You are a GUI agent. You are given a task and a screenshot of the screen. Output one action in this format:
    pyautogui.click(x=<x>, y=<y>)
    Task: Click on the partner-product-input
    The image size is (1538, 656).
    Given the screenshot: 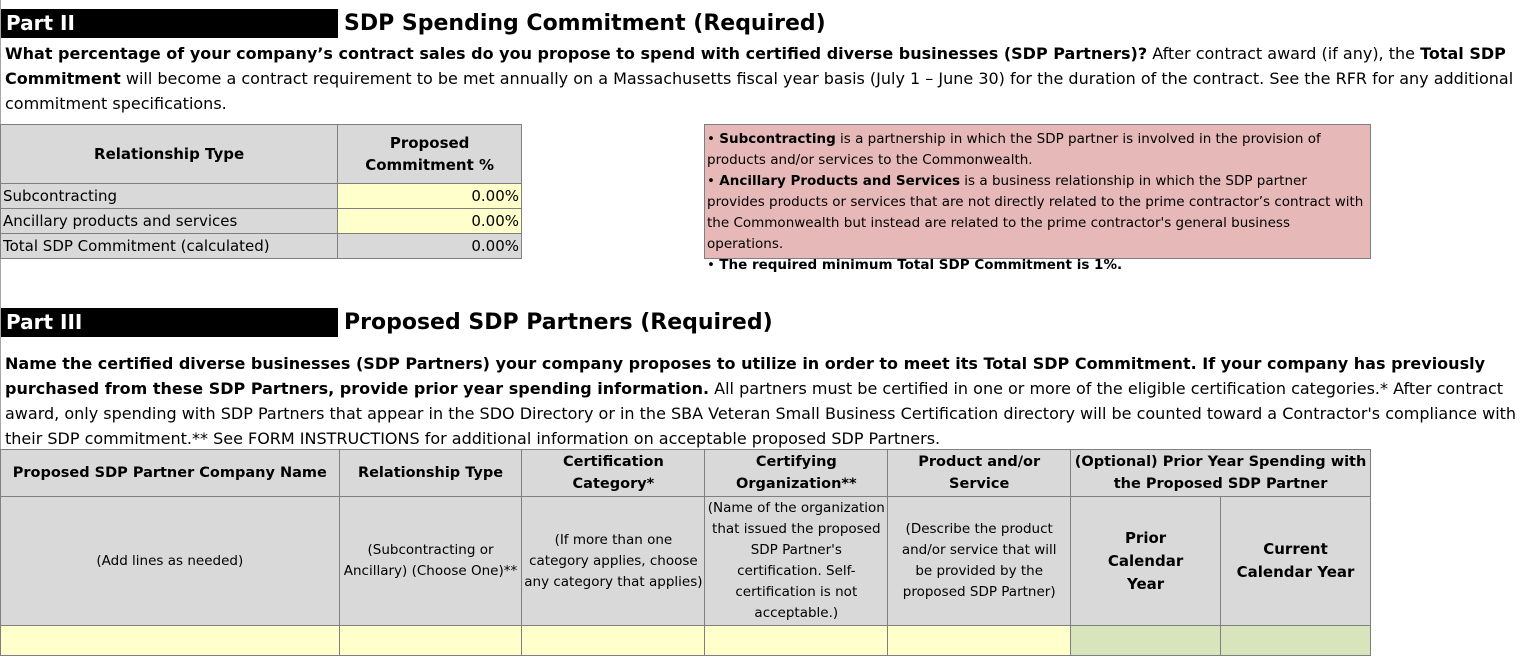 What is the action you would take?
    pyautogui.click(x=979, y=640)
    